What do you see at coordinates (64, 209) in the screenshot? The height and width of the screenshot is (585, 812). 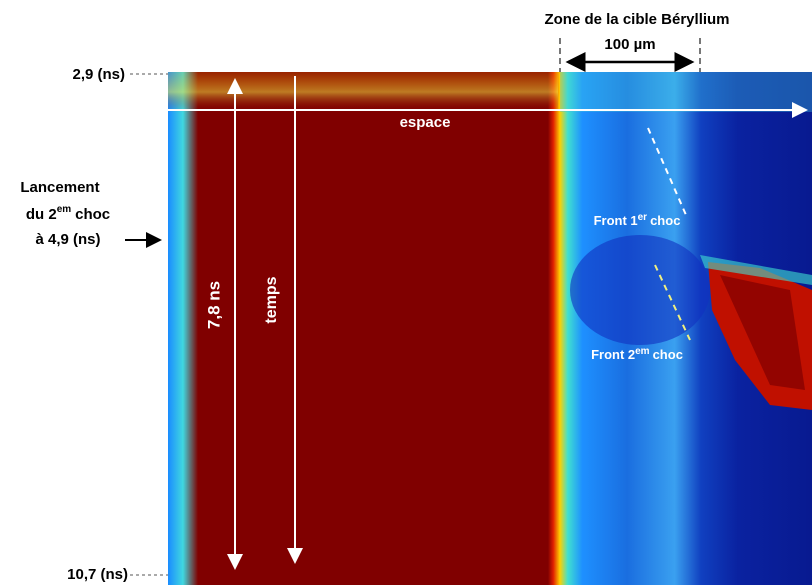 I see `launch-sup: em` at bounding box center [64, 209].